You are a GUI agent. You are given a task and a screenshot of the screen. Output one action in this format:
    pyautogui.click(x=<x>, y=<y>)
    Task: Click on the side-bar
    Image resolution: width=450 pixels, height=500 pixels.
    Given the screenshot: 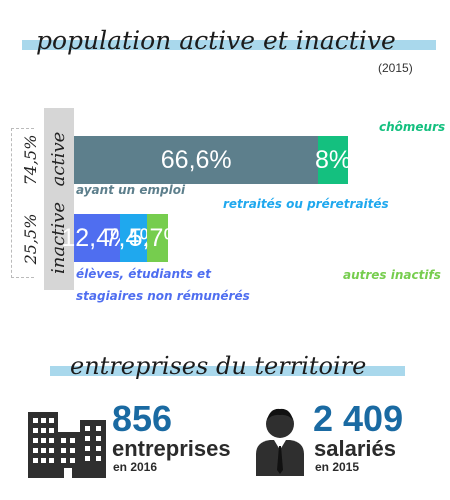 What is the action you would take?
    pyautogui.click(x=59, y=199)
    